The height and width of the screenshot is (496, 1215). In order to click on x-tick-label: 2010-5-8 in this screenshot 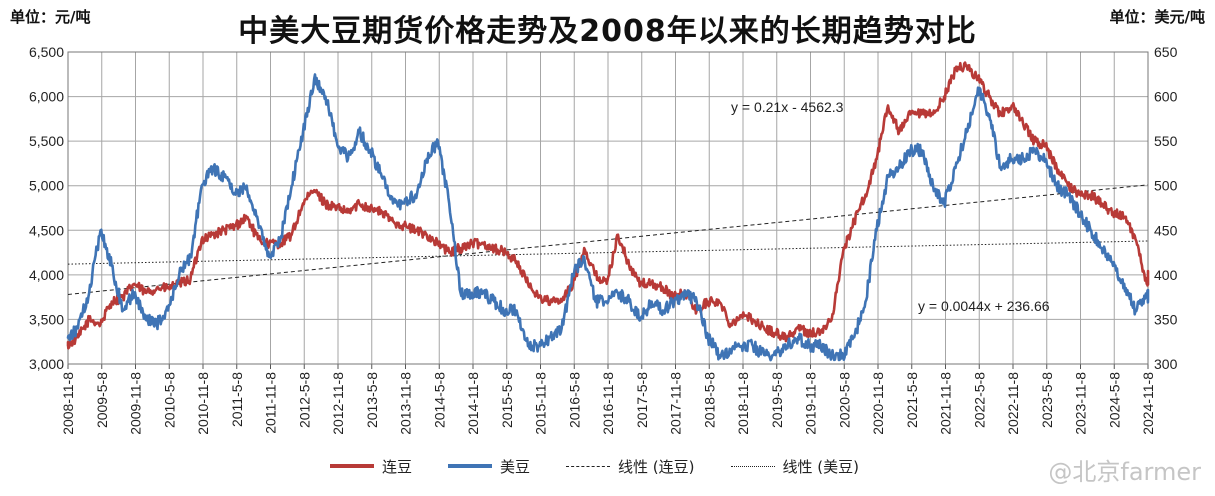, I will do `click(169, 400)`.